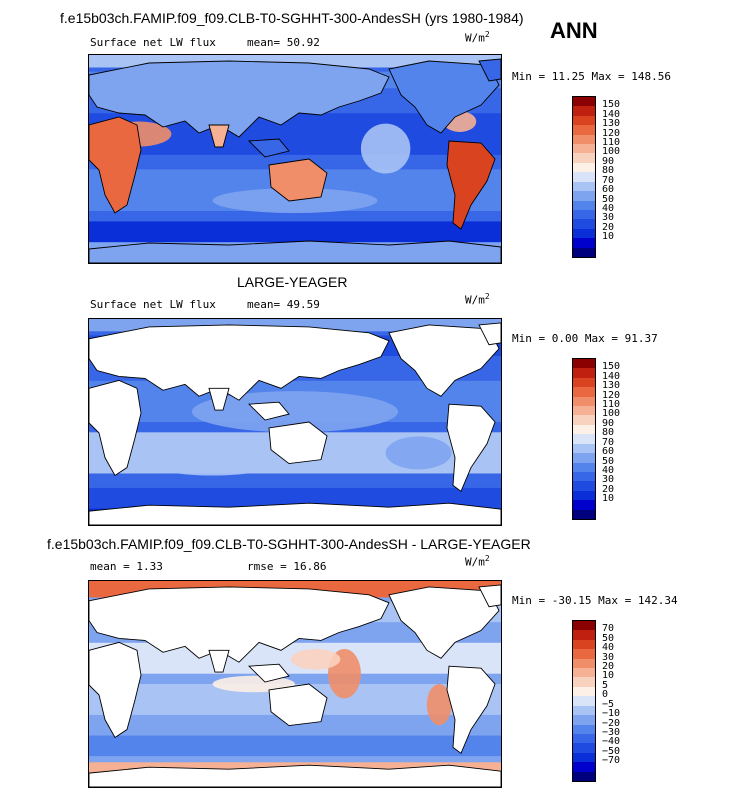 The width and height of the screenshot is (733, 794). I want to click on panel1-colorbar, so click(584, 177).